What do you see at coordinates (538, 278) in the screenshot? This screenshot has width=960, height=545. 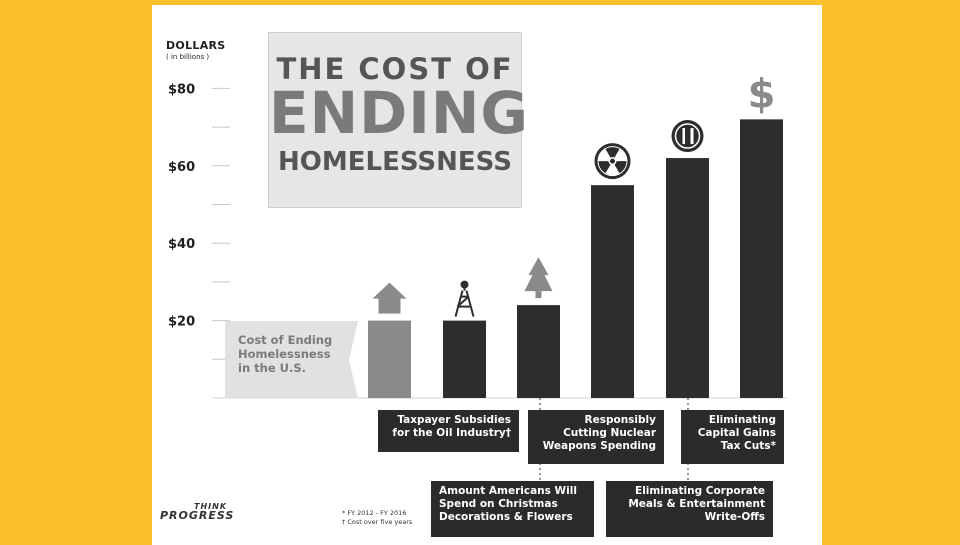 I see `christmas-tree-icon` at bounding box center [538, 278].